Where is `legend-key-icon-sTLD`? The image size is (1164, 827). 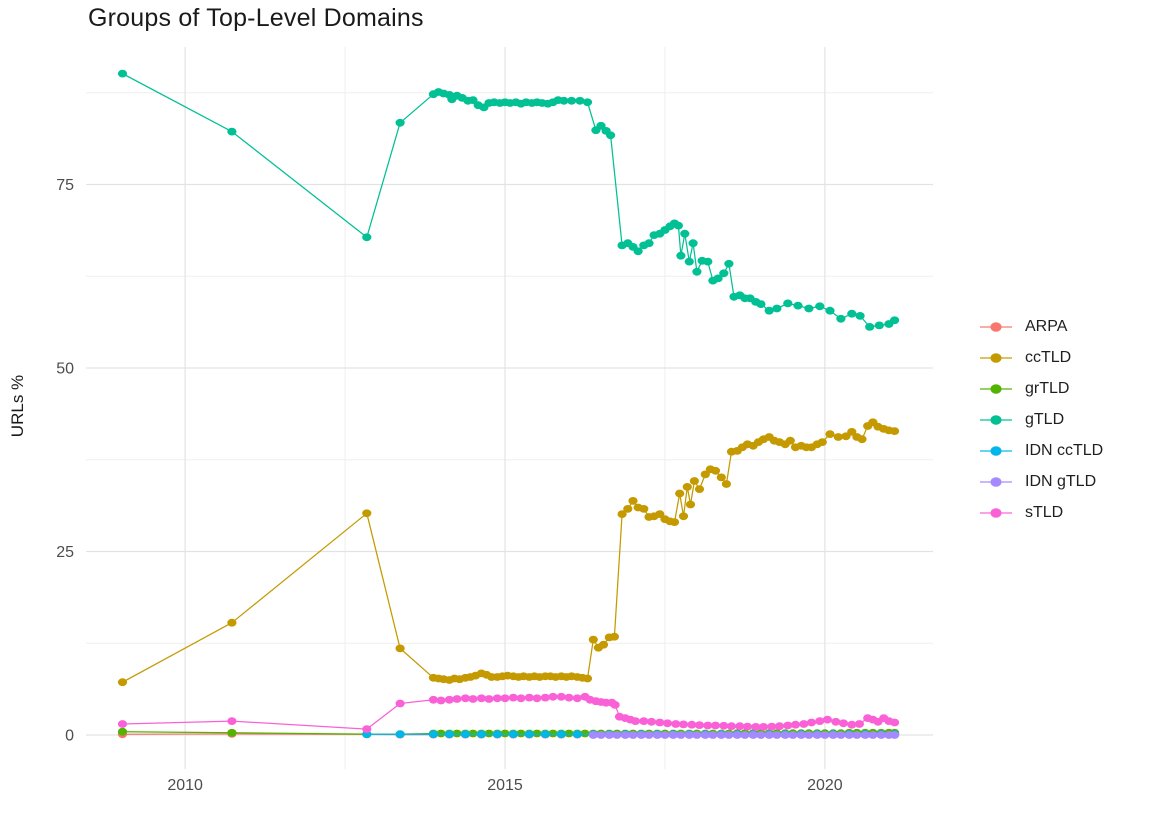
legend-key-icon-sTLD is located at coordinates (996, 512).